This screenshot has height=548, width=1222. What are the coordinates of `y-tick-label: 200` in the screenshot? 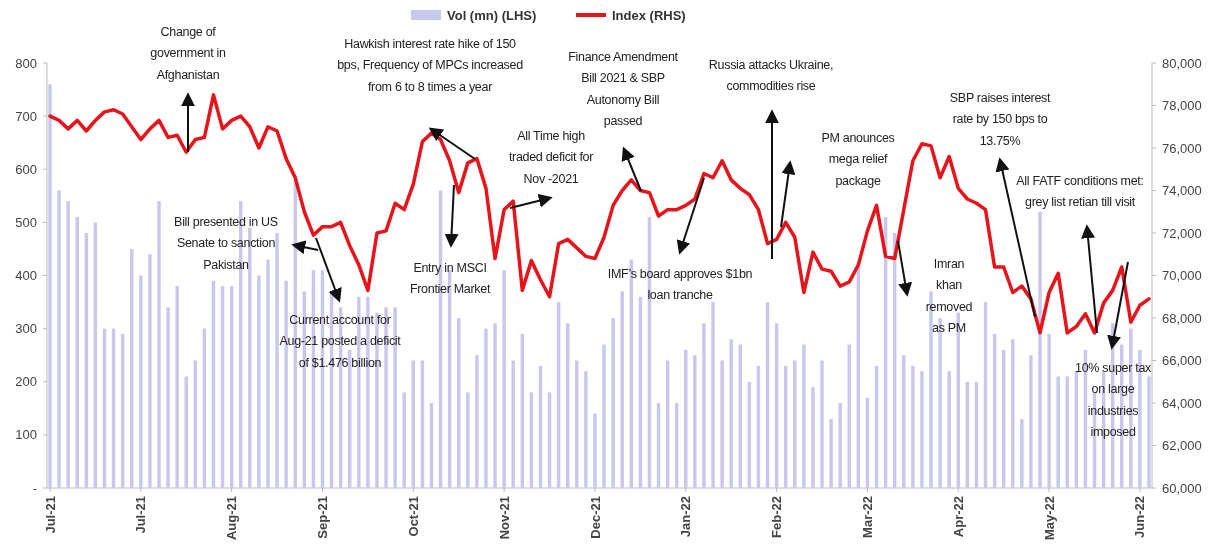 It's located at (26, 382).